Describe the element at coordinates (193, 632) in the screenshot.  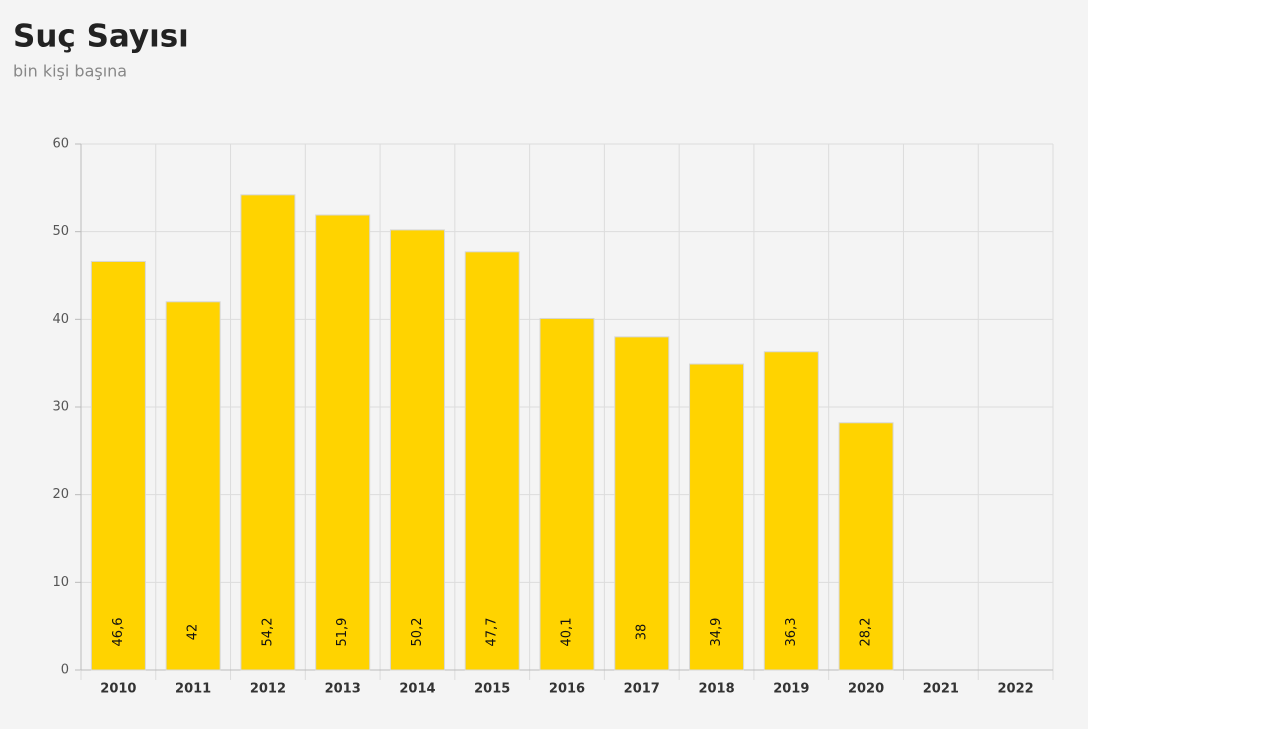
I see `value-label: 42` at that location.